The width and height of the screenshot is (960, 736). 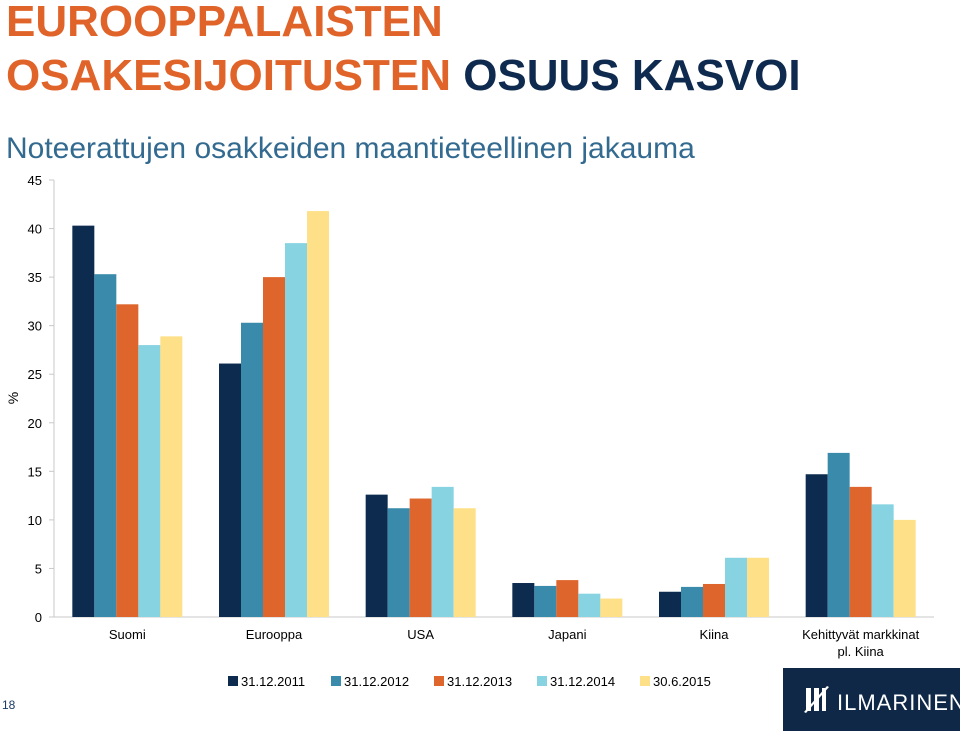 I want to click on title-line-1-text: EUROOPPALAISTEN, so click(x=224, y=23).